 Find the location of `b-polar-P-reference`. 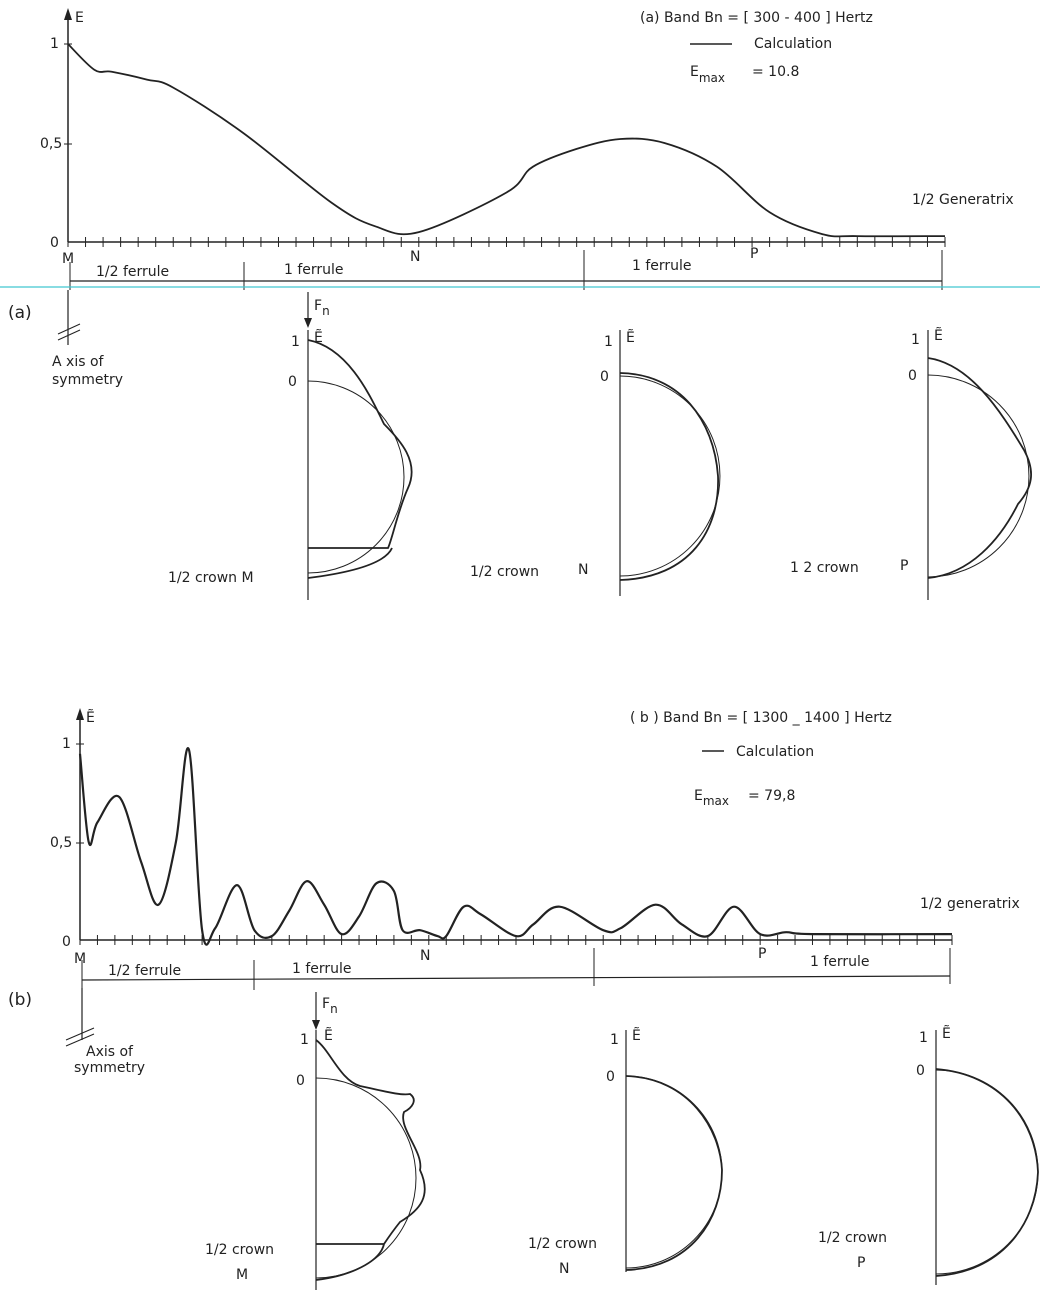

b-polar-P-reference is located at coordinates (987, 1172).